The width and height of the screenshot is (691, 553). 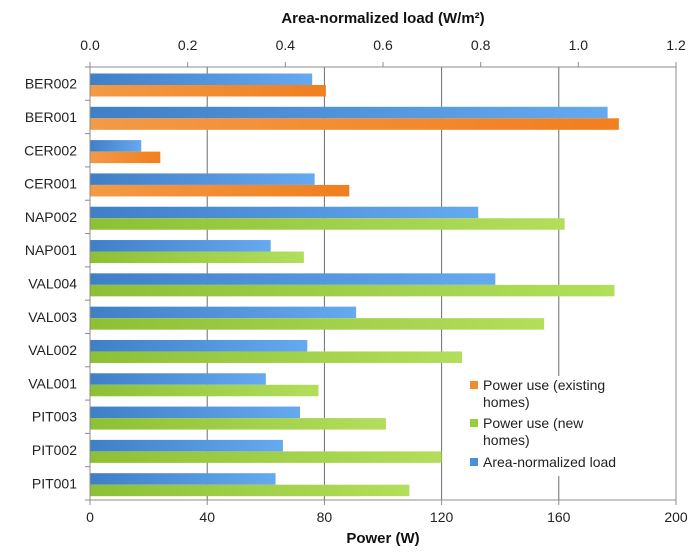 I want to click on bottom-axis-tick-label: 0, so click(x=90, y=517).